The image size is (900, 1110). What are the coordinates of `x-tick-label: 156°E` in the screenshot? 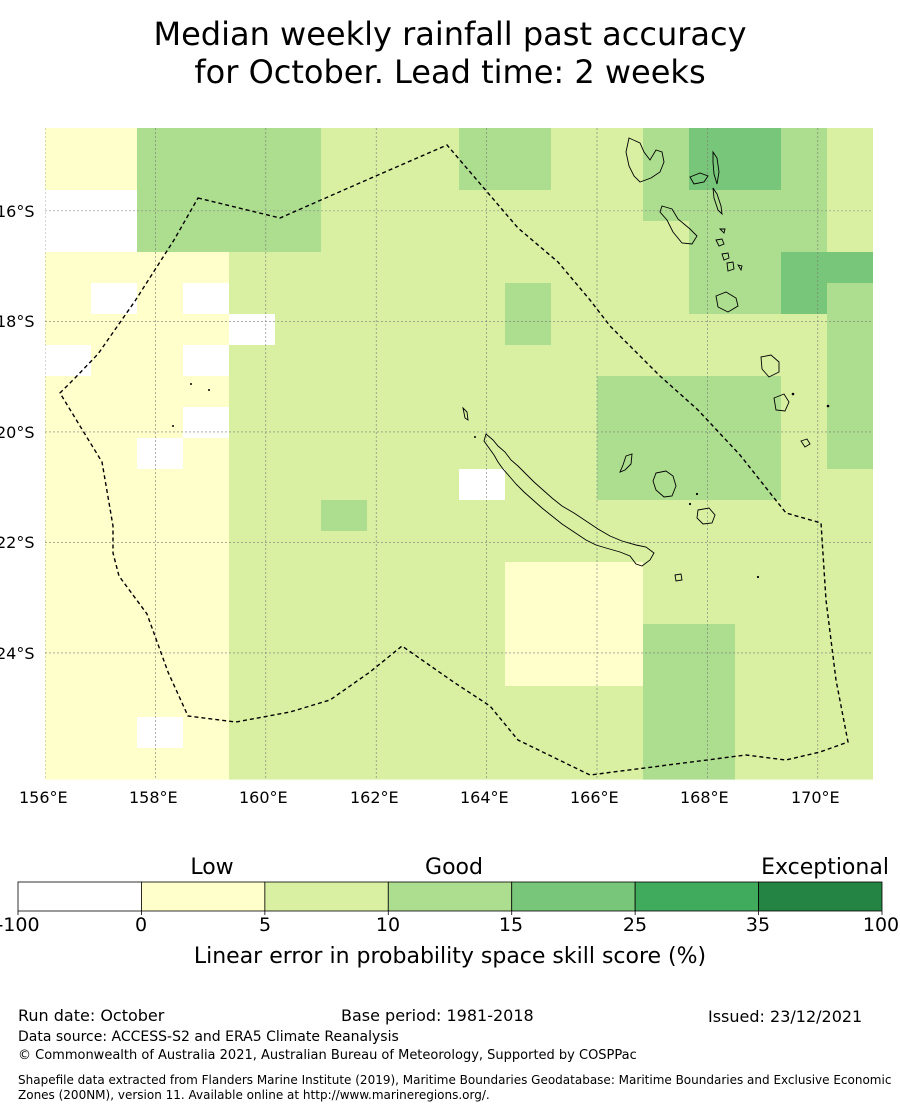 It's located at (43, 797).